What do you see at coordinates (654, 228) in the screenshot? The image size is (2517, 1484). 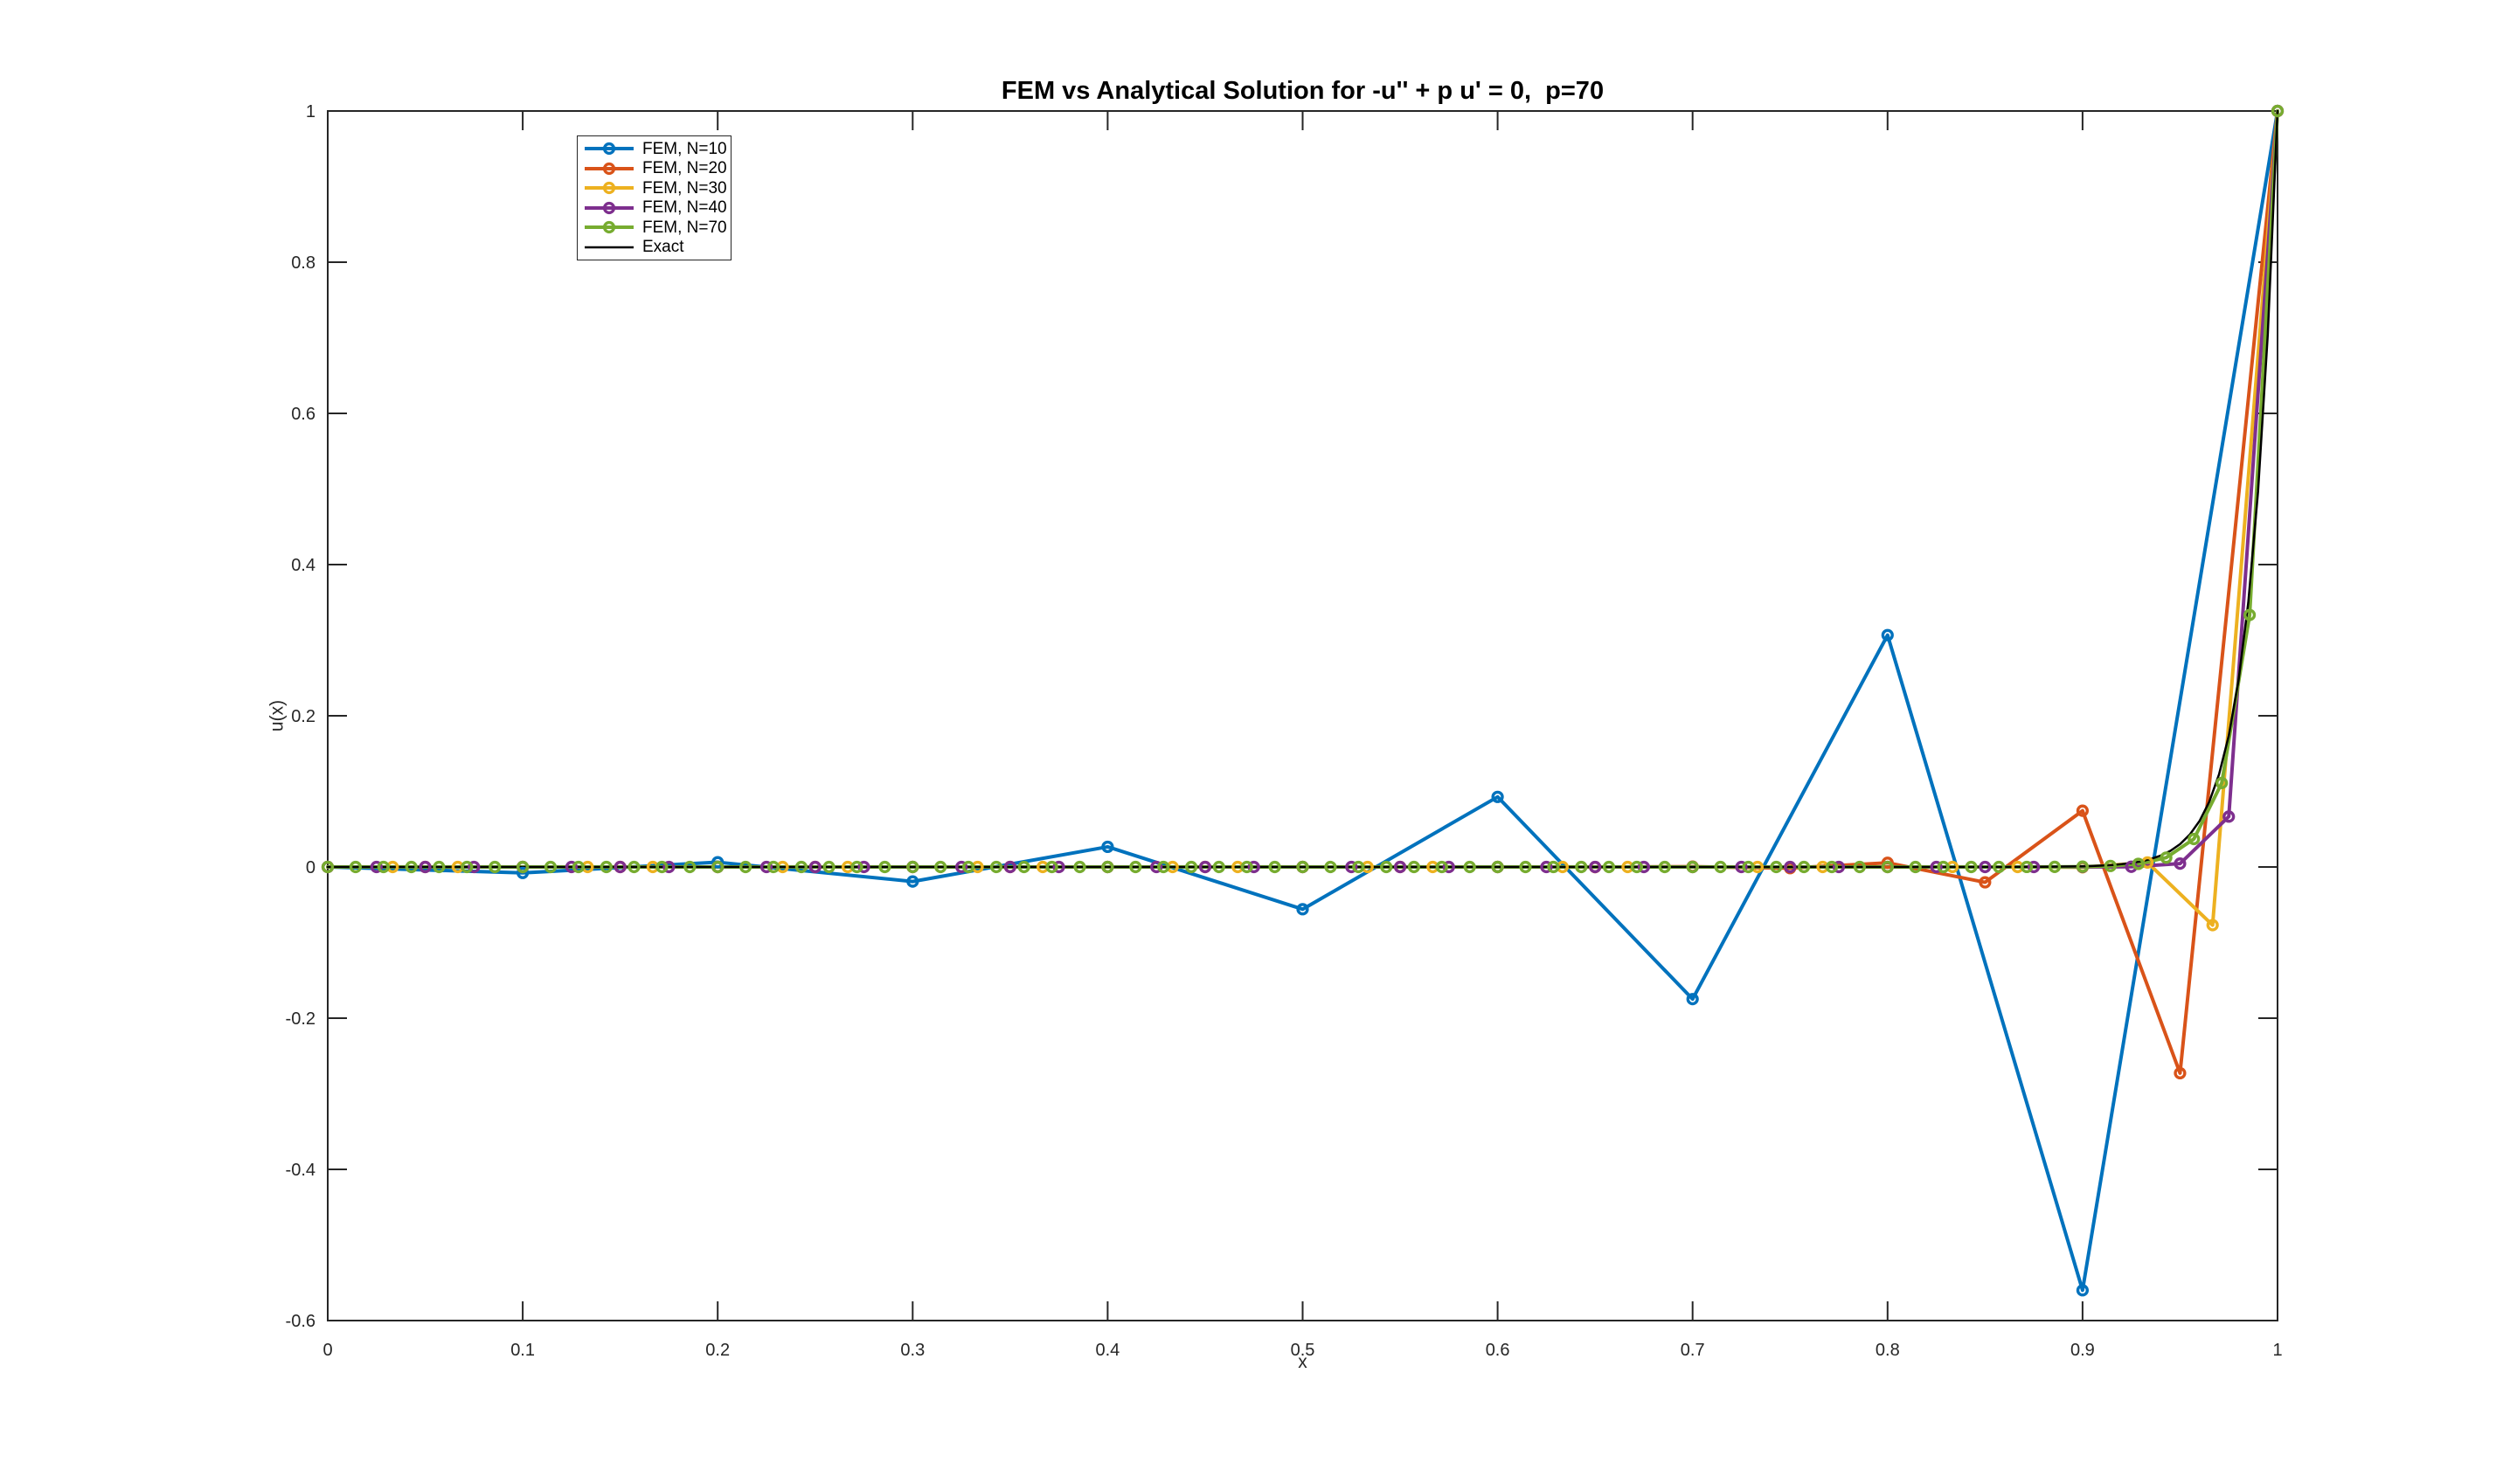 I see `legend-item: FEM, N=70` at bounding box center [654, 228].